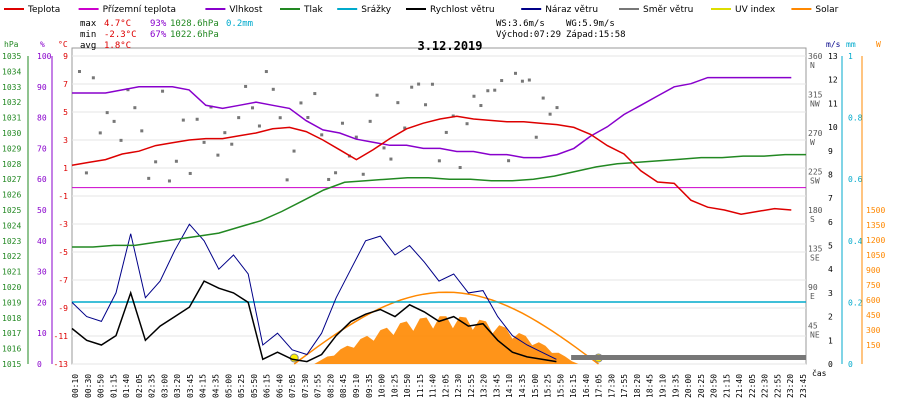 The height and width of the screenshot is (400, 900). What do you see at coordinates (873, 285) in the screenshot?
I see `w-tick-label: 750` at bounding box center [873, 285].